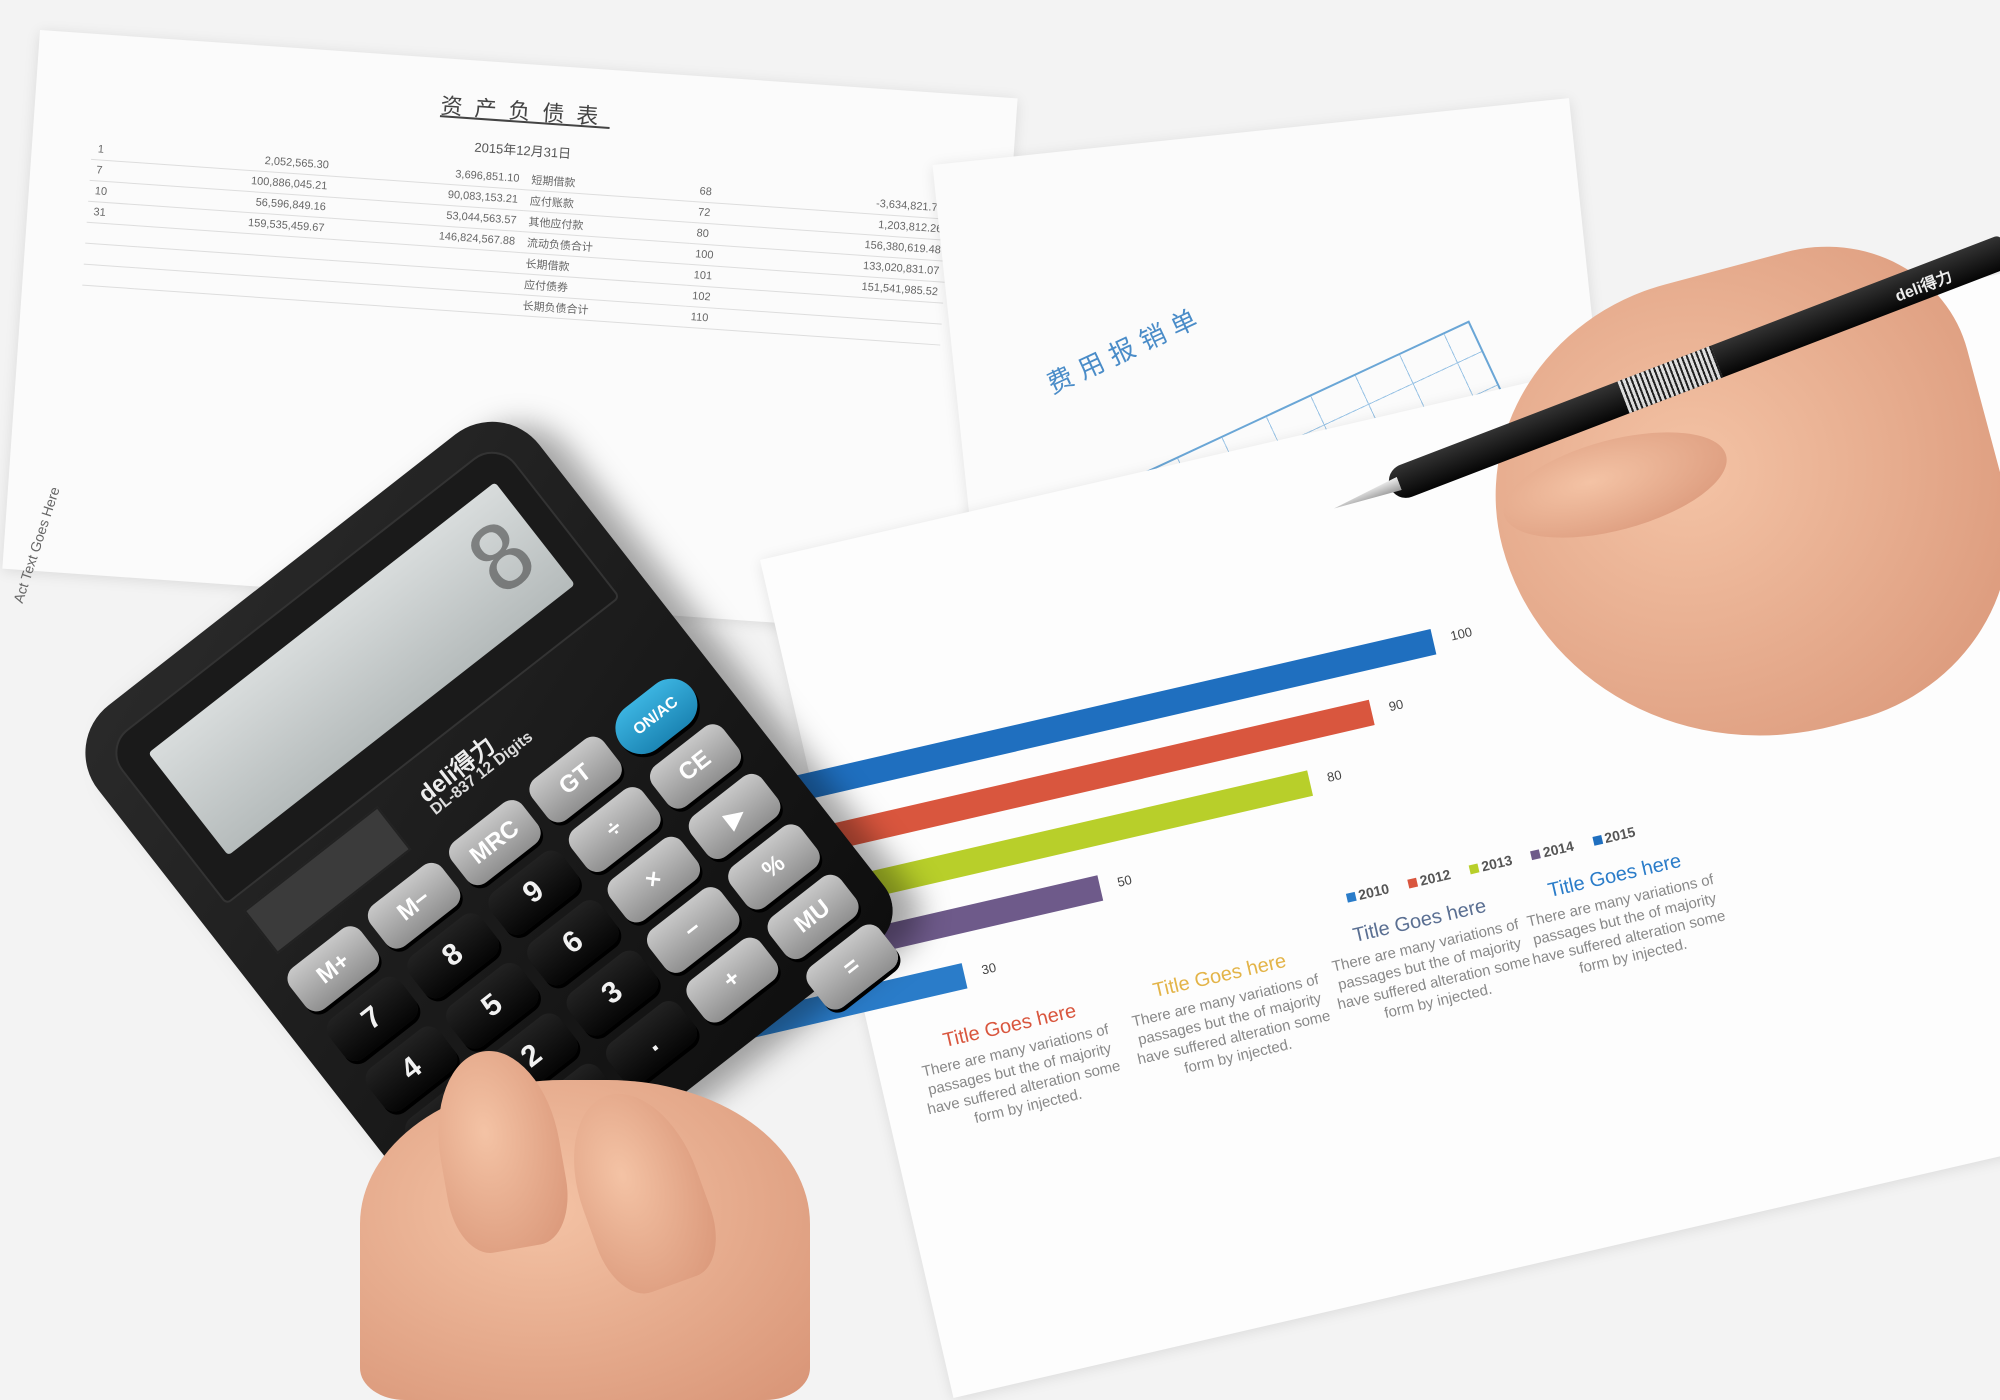 The width and height of the screenshot is (2000, 1400). I want to click on bar-value-label: 80, so click(1334, 776).